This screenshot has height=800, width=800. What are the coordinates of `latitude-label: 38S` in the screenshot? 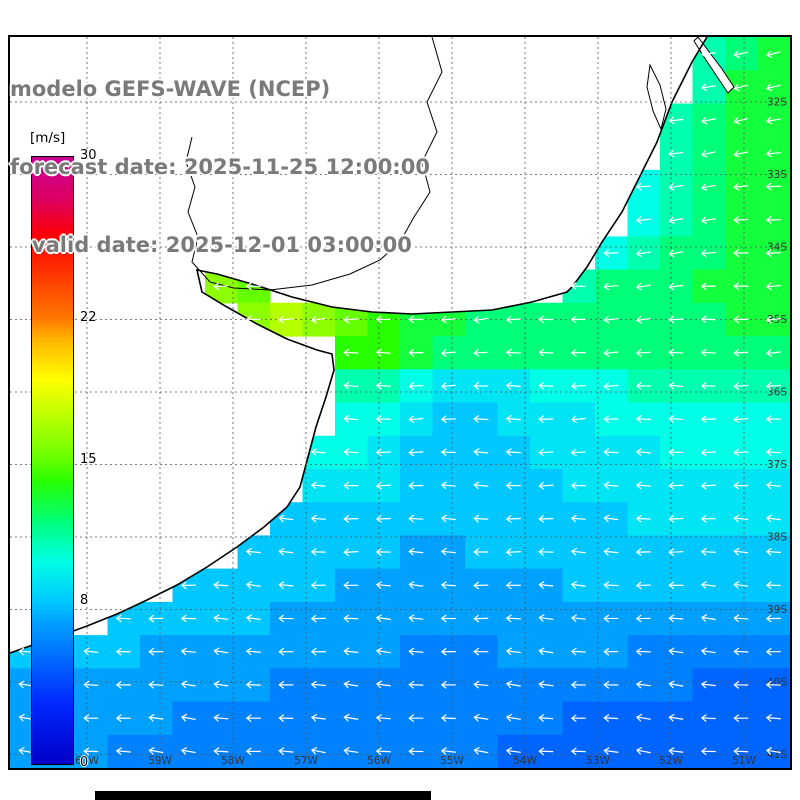 It's located at (777, 538).